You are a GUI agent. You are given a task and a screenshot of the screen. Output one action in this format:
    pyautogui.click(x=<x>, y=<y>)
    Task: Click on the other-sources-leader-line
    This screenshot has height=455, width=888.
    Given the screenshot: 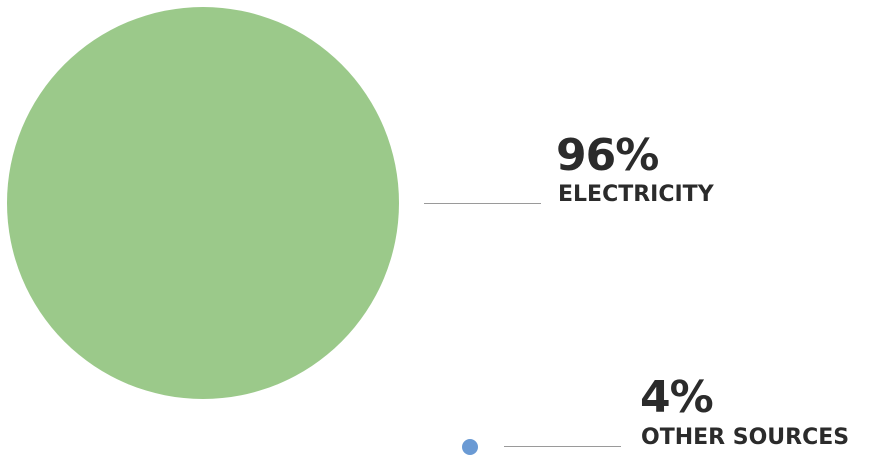 What is the action you would take?
    pyautogui.click(x=562, y=446)
    